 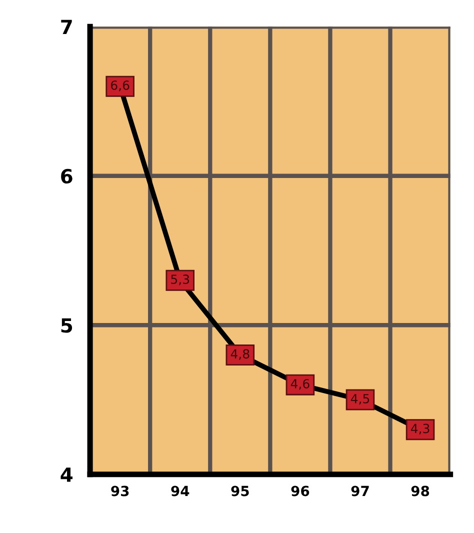 I want to click on data-label: 4,5, so click(x=360, y=399).